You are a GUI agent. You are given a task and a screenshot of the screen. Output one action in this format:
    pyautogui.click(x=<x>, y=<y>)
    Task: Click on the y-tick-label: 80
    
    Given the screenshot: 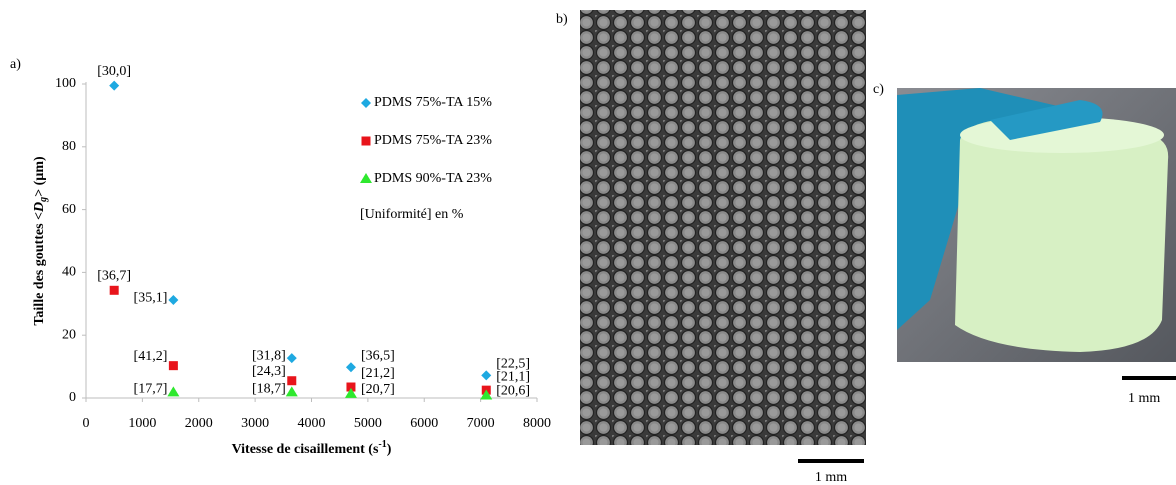 What is the action you would take?
    pyautogui.click(x=69, y=146)
    